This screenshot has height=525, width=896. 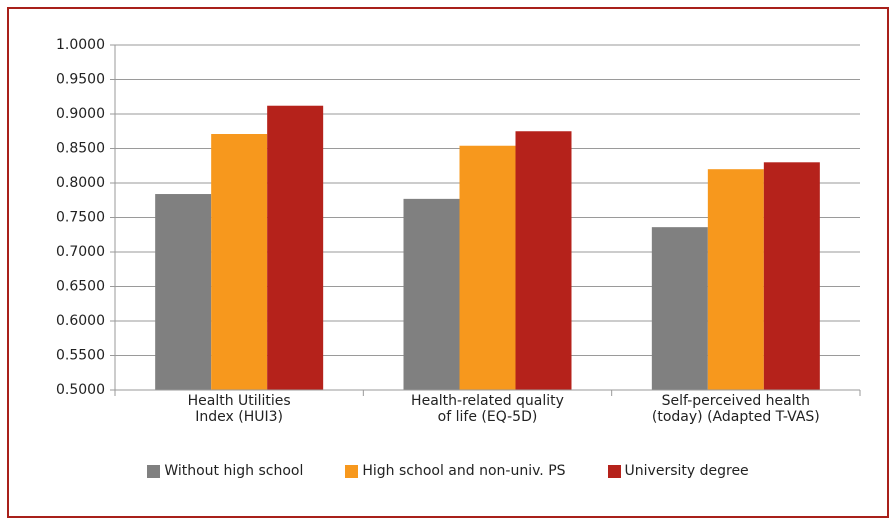 I want to click on y-tick-label: 0.9000, so click(x=80, y=114).